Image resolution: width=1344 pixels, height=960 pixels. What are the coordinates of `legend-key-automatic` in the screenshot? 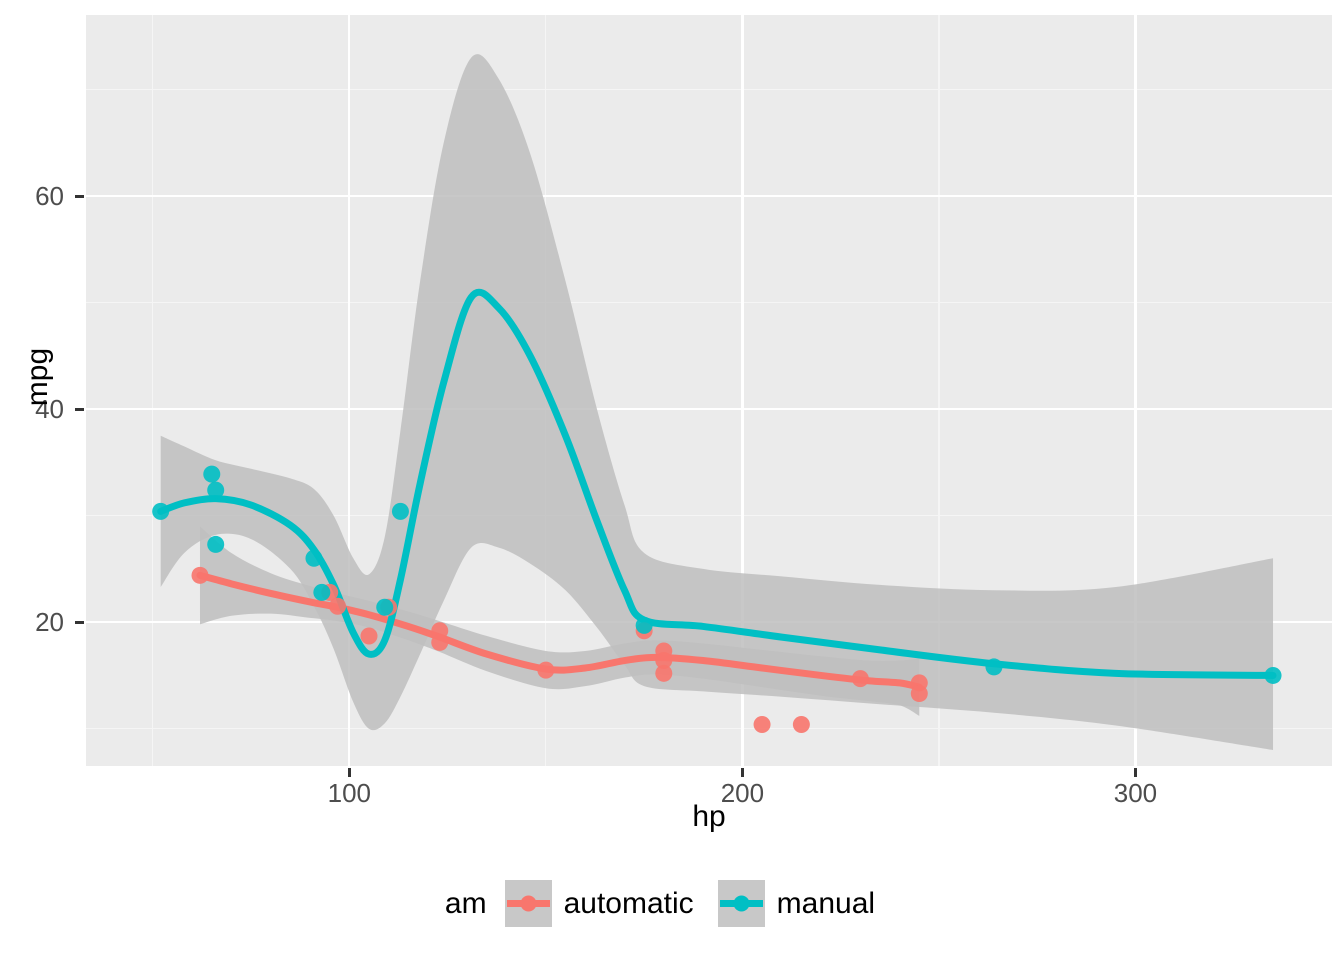 It's located at (528, 903).